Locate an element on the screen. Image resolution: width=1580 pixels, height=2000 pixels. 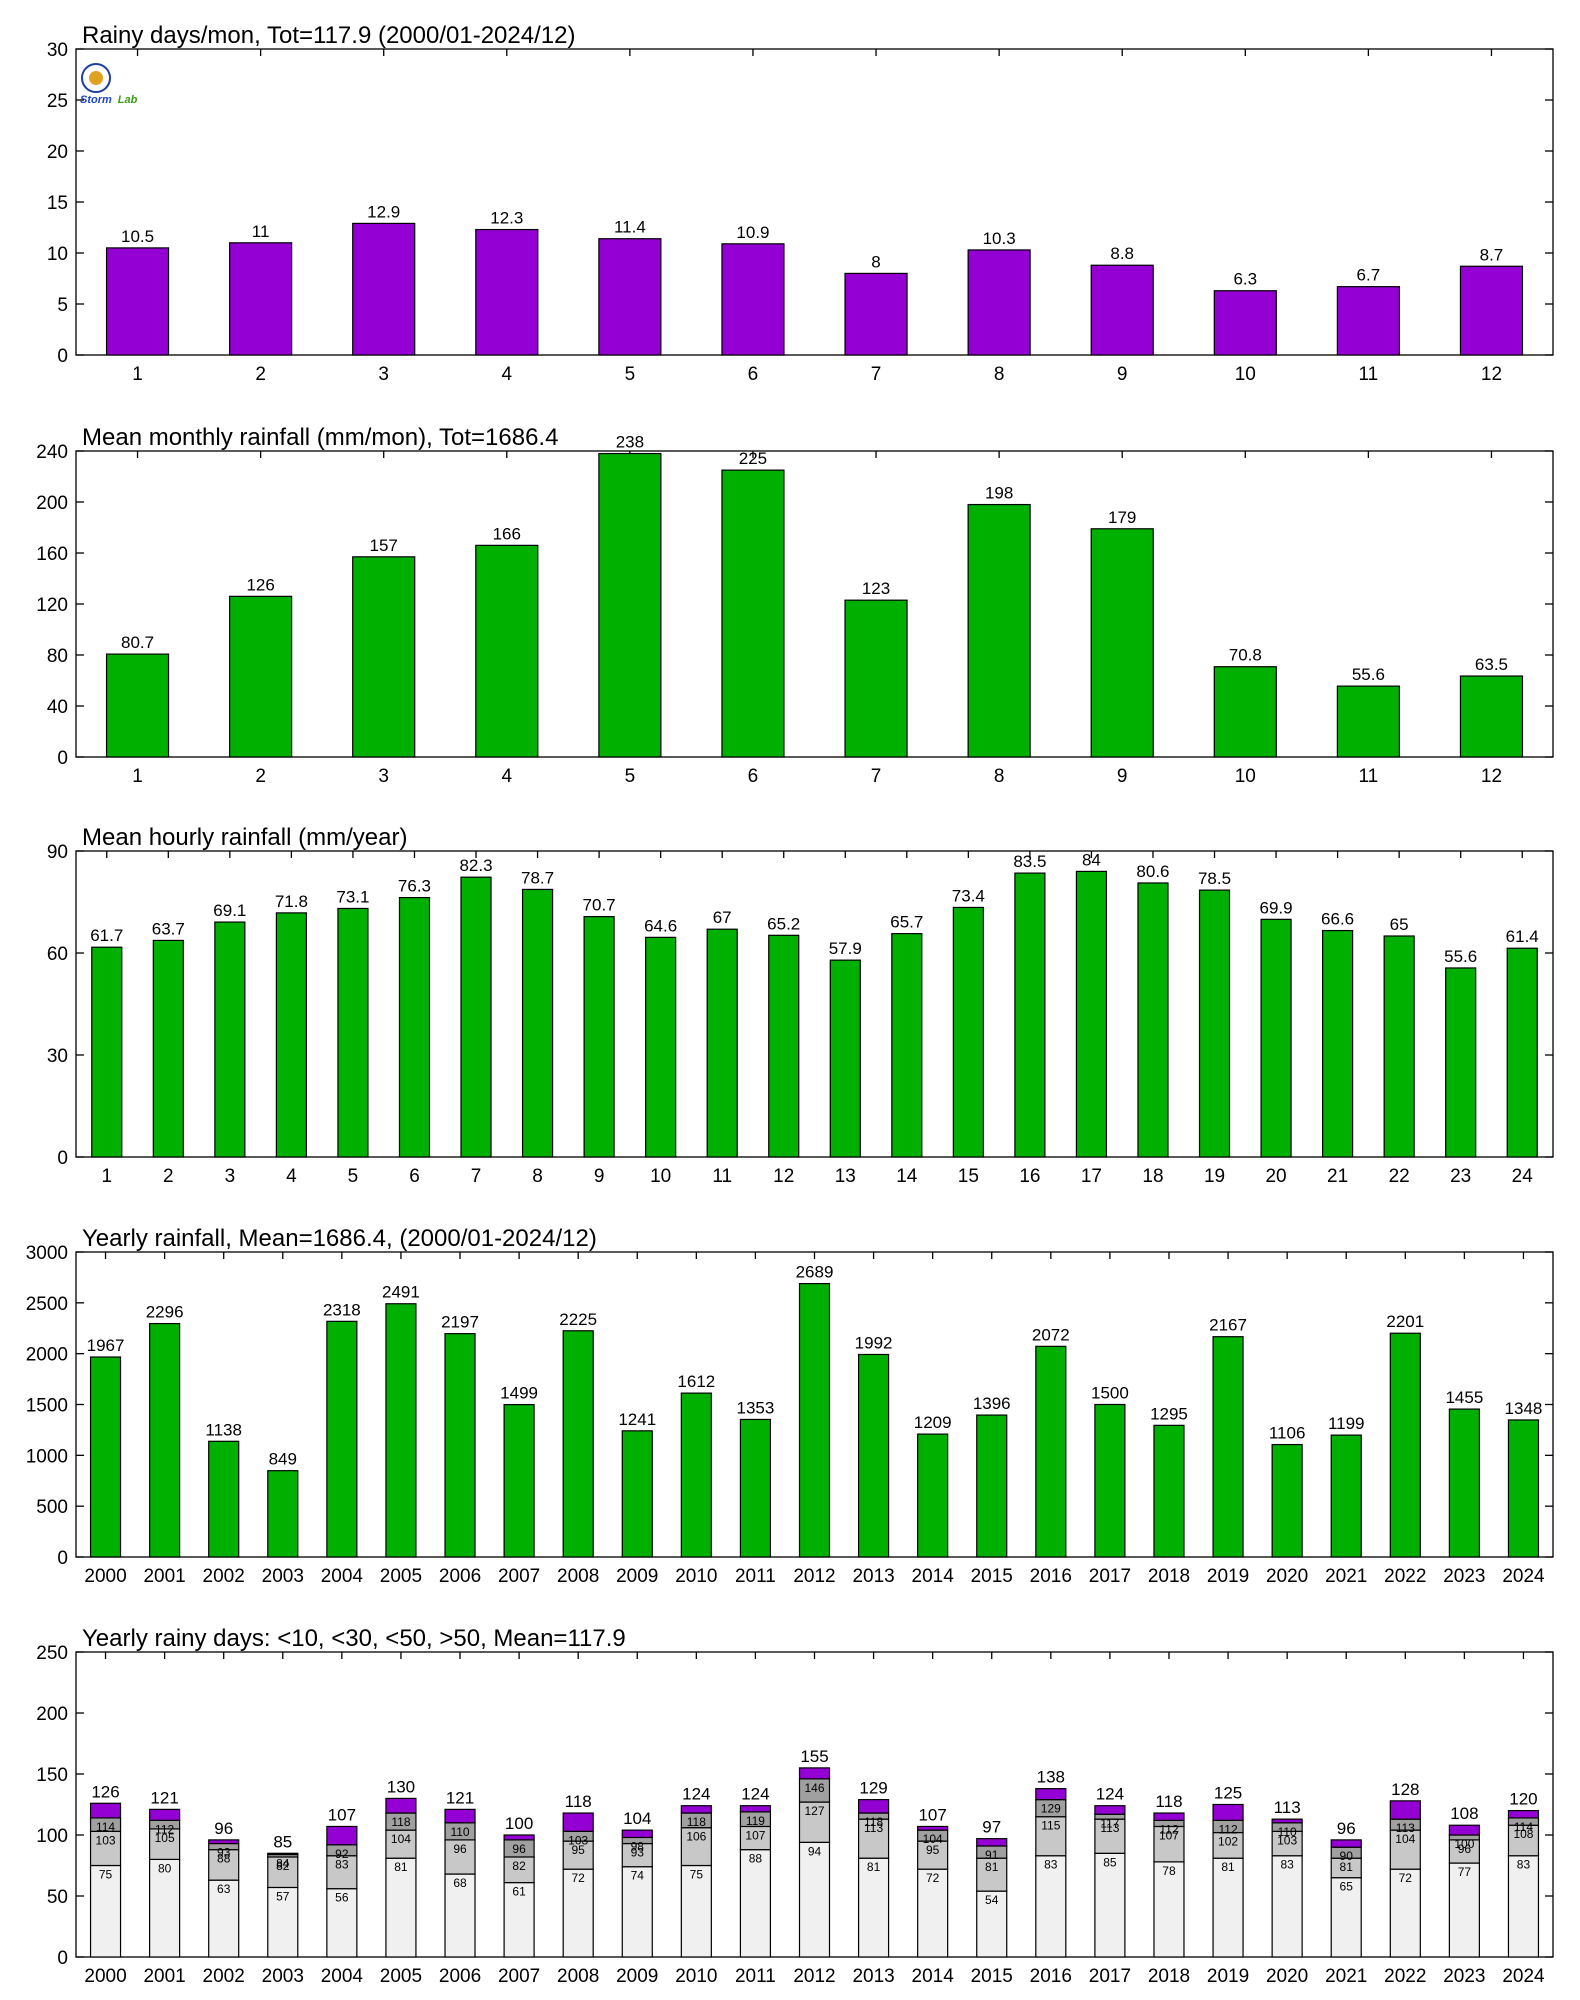
x-tick-label: 8 is located at coordinates (537, 1176).